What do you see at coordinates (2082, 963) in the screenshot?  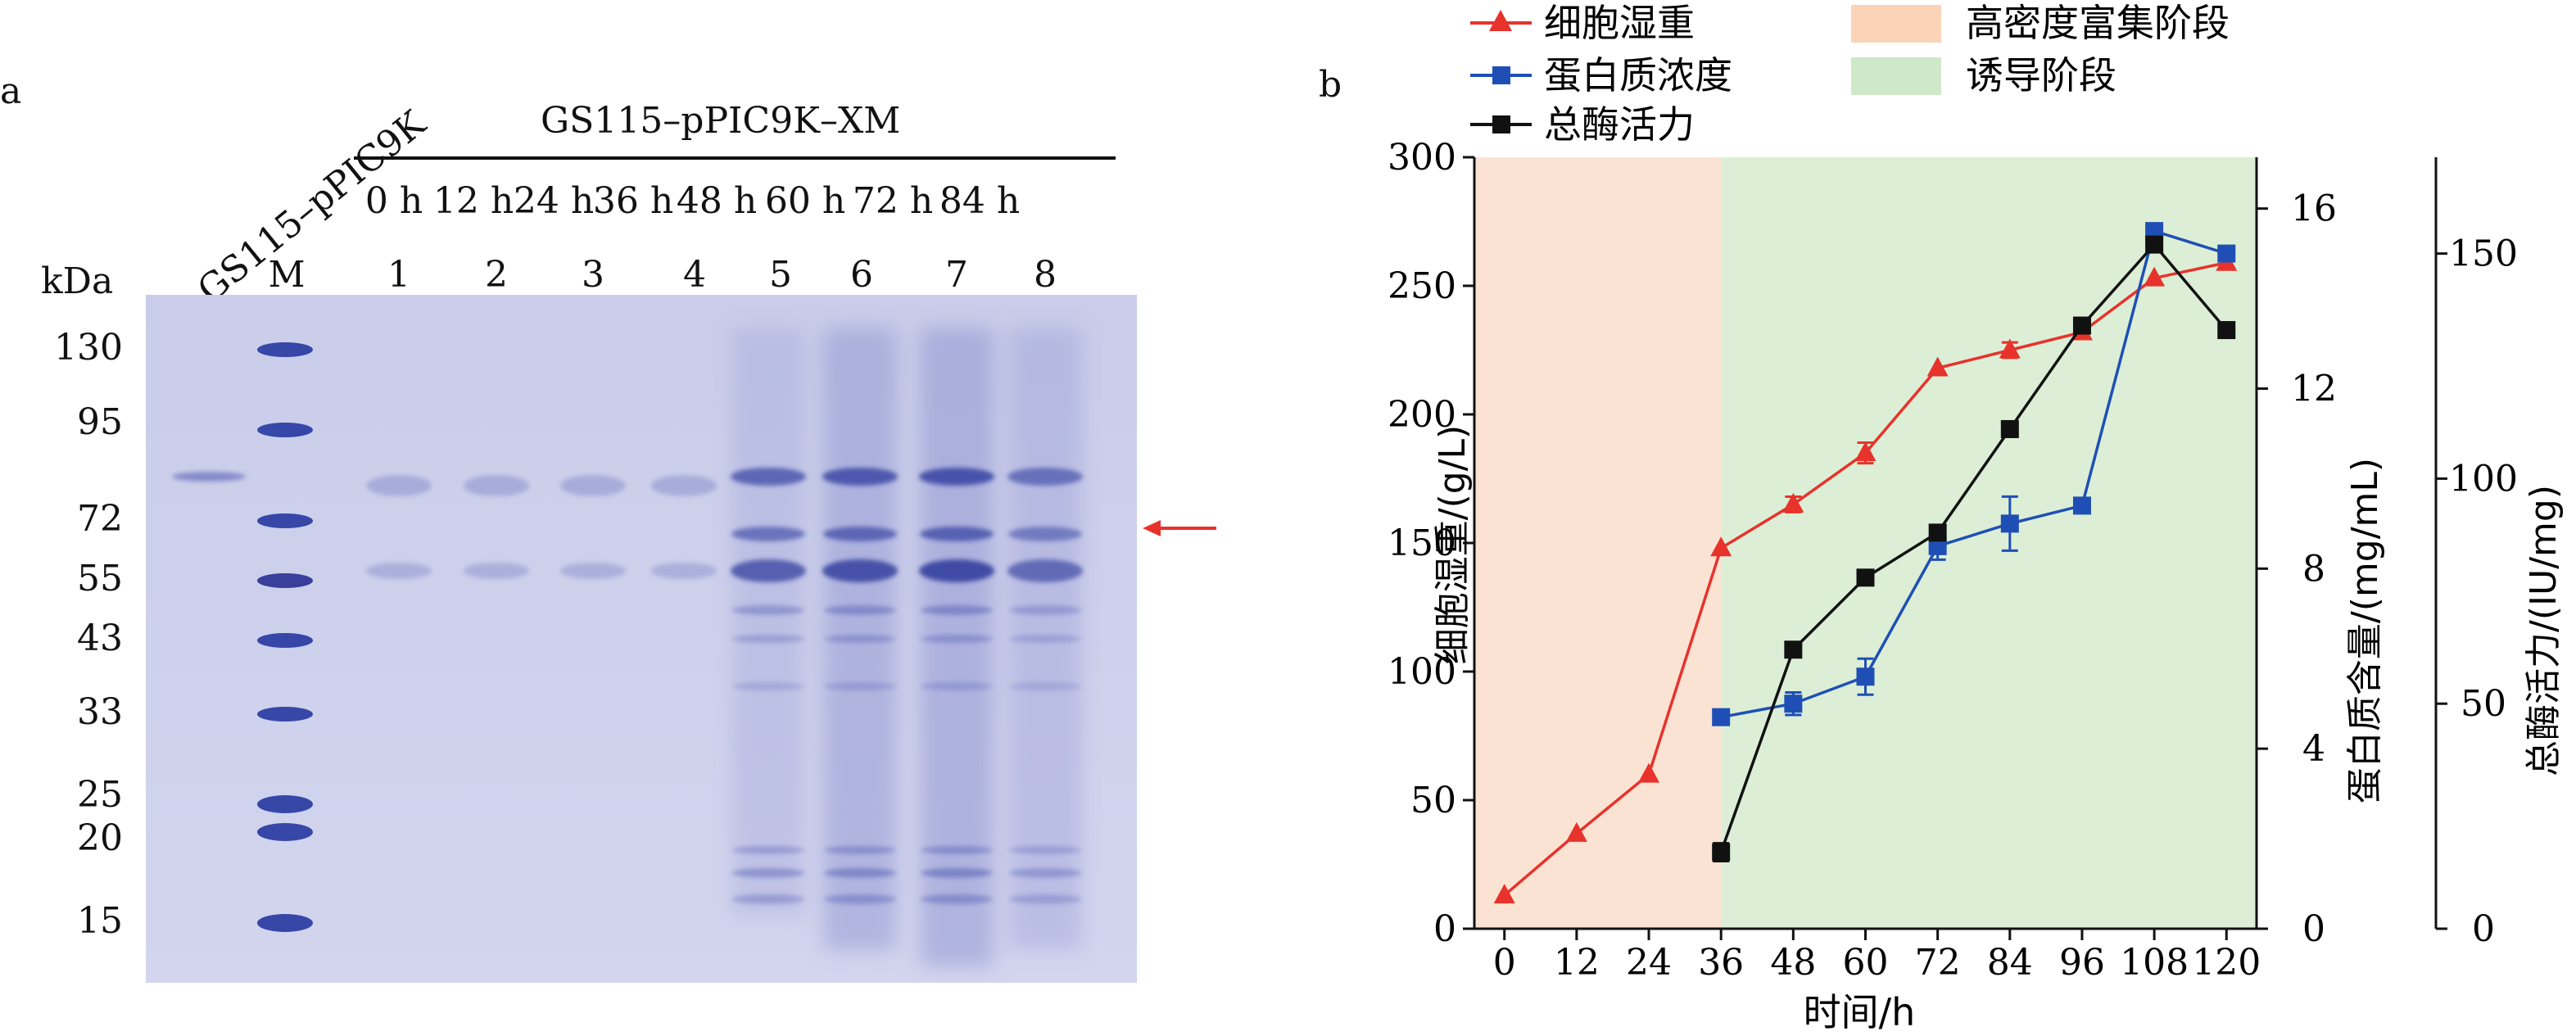 I see `x-tick-label: 96` at bounding box center [2082, 963].